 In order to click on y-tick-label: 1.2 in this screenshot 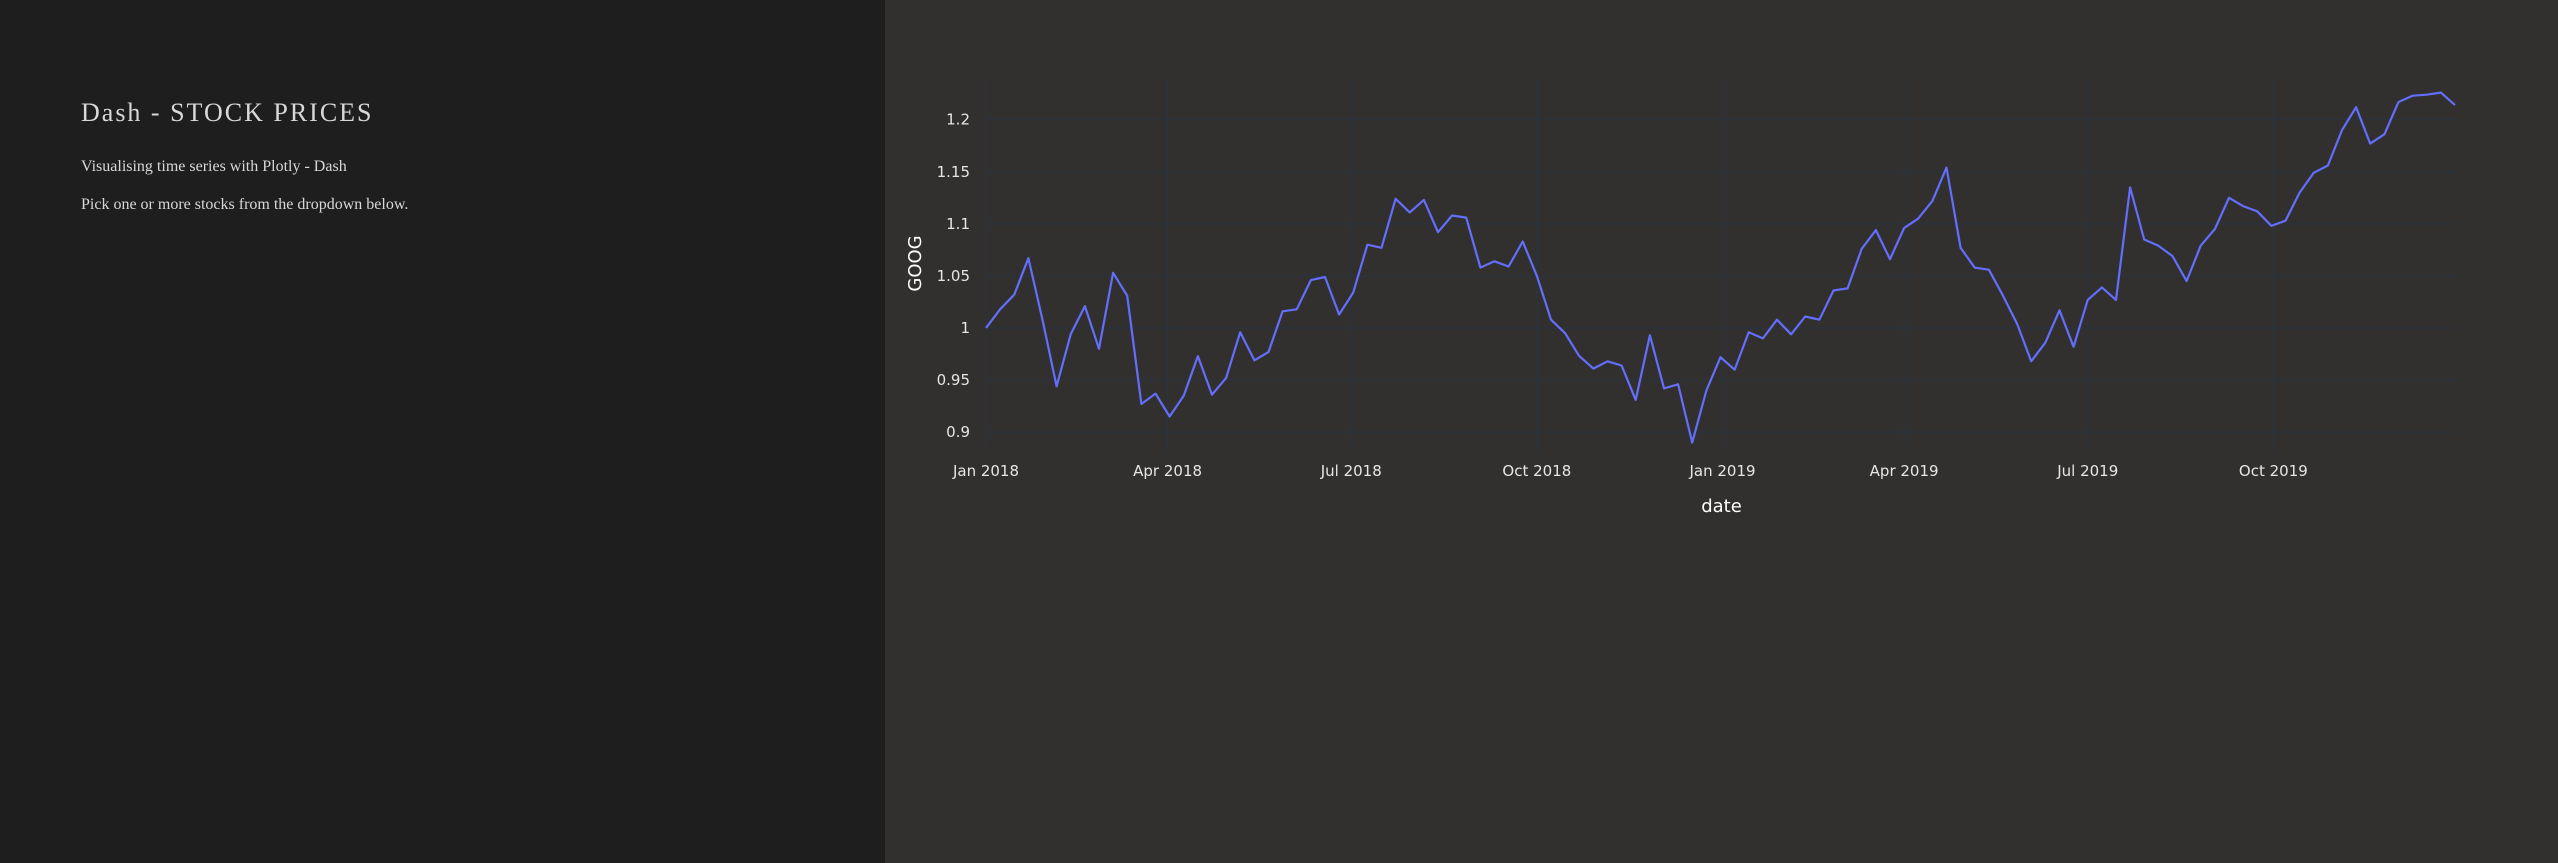, I will do `click(958, 120)`.